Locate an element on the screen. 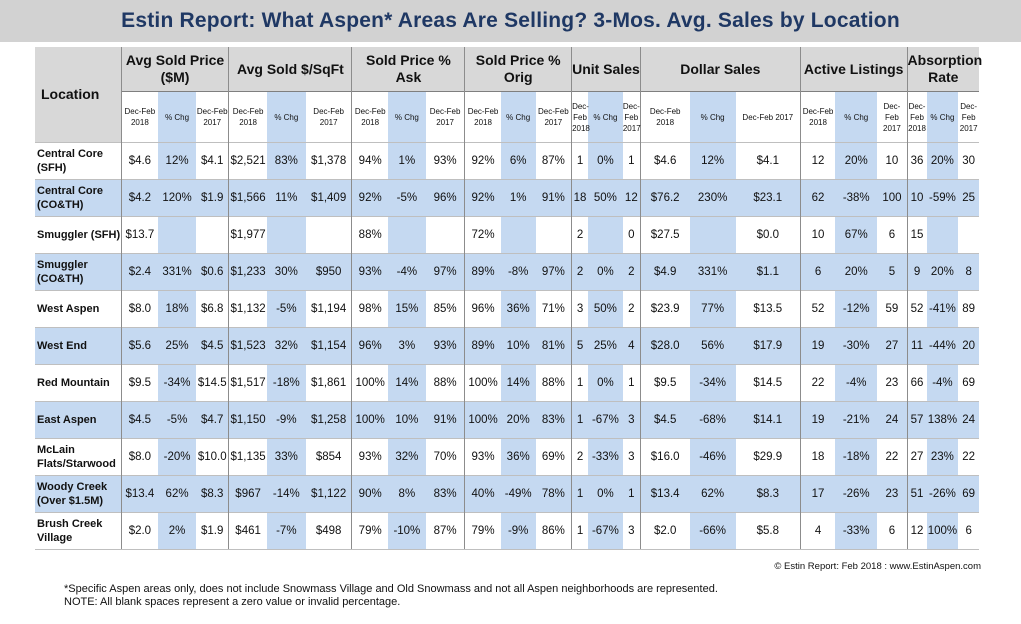 The image size is (1021, 624). value-cell: 98% is located at coordinates (369, 309).